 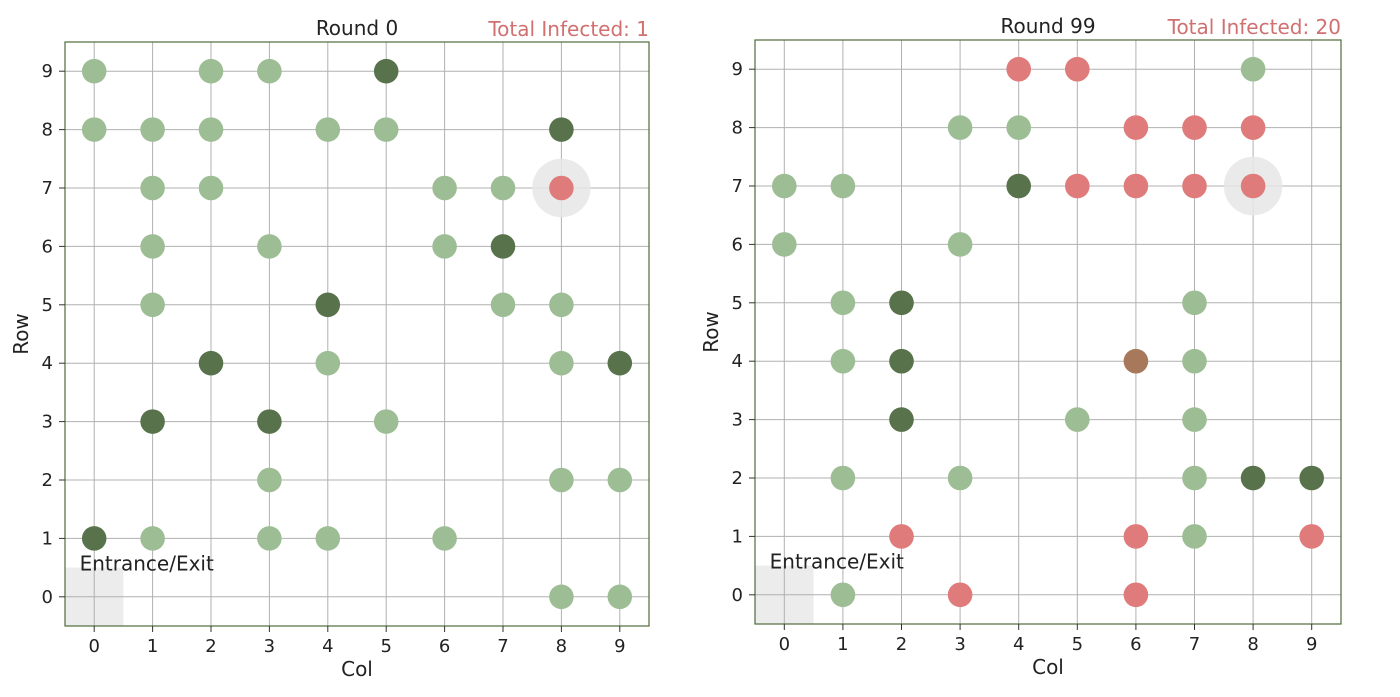 What do you see at coordinates (47, 422) in the screenshot?
I see `y-tick-label: 3` at bounding box center [47, 422].